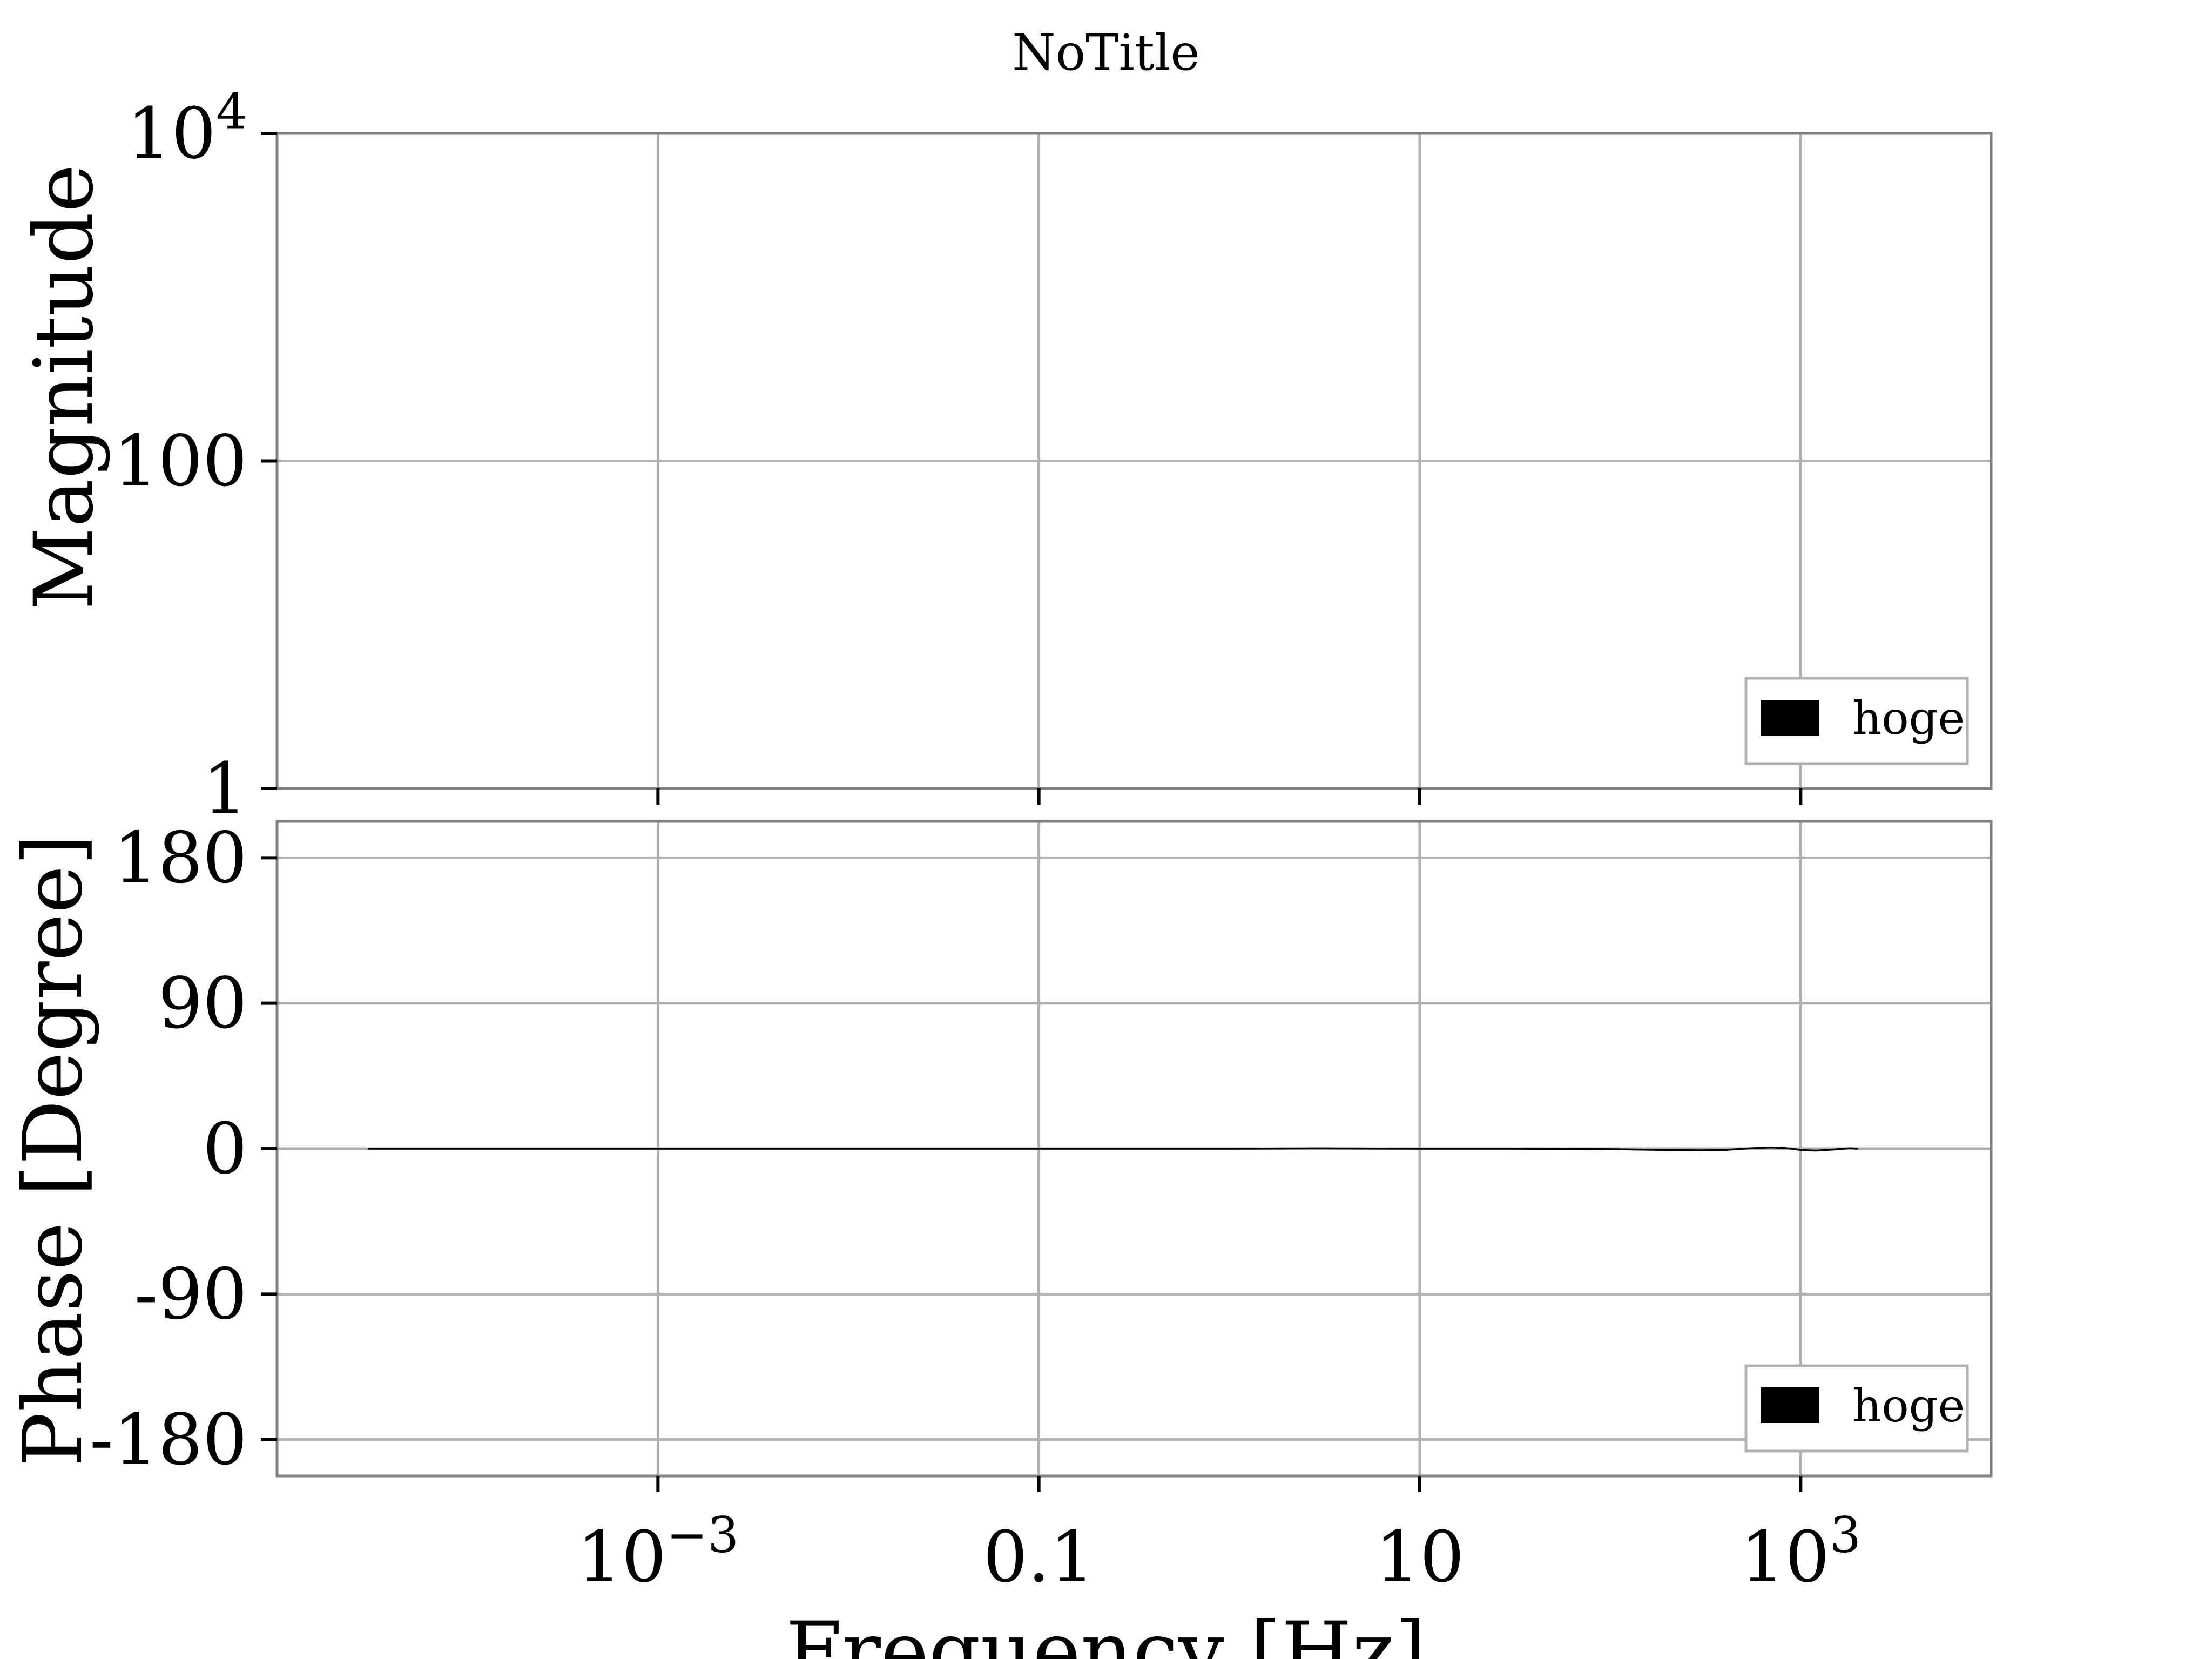  I want to click on phase-legend: hoge, so click(1856, 1408).